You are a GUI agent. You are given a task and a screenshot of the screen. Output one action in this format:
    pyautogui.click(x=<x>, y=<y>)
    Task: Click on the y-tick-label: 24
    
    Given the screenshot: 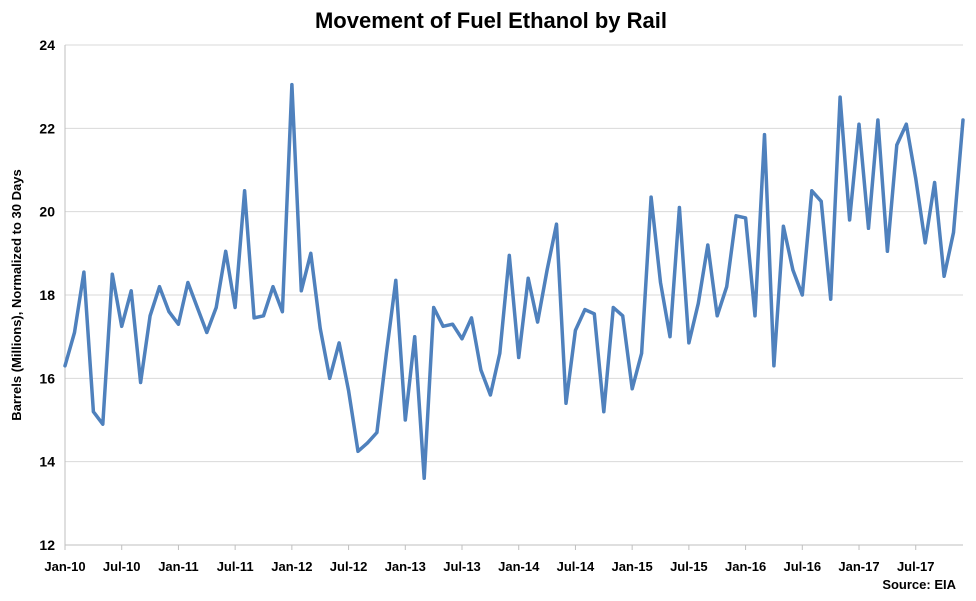 What is the action you would take?
    pyautogui.click(x=47, y=45)
    